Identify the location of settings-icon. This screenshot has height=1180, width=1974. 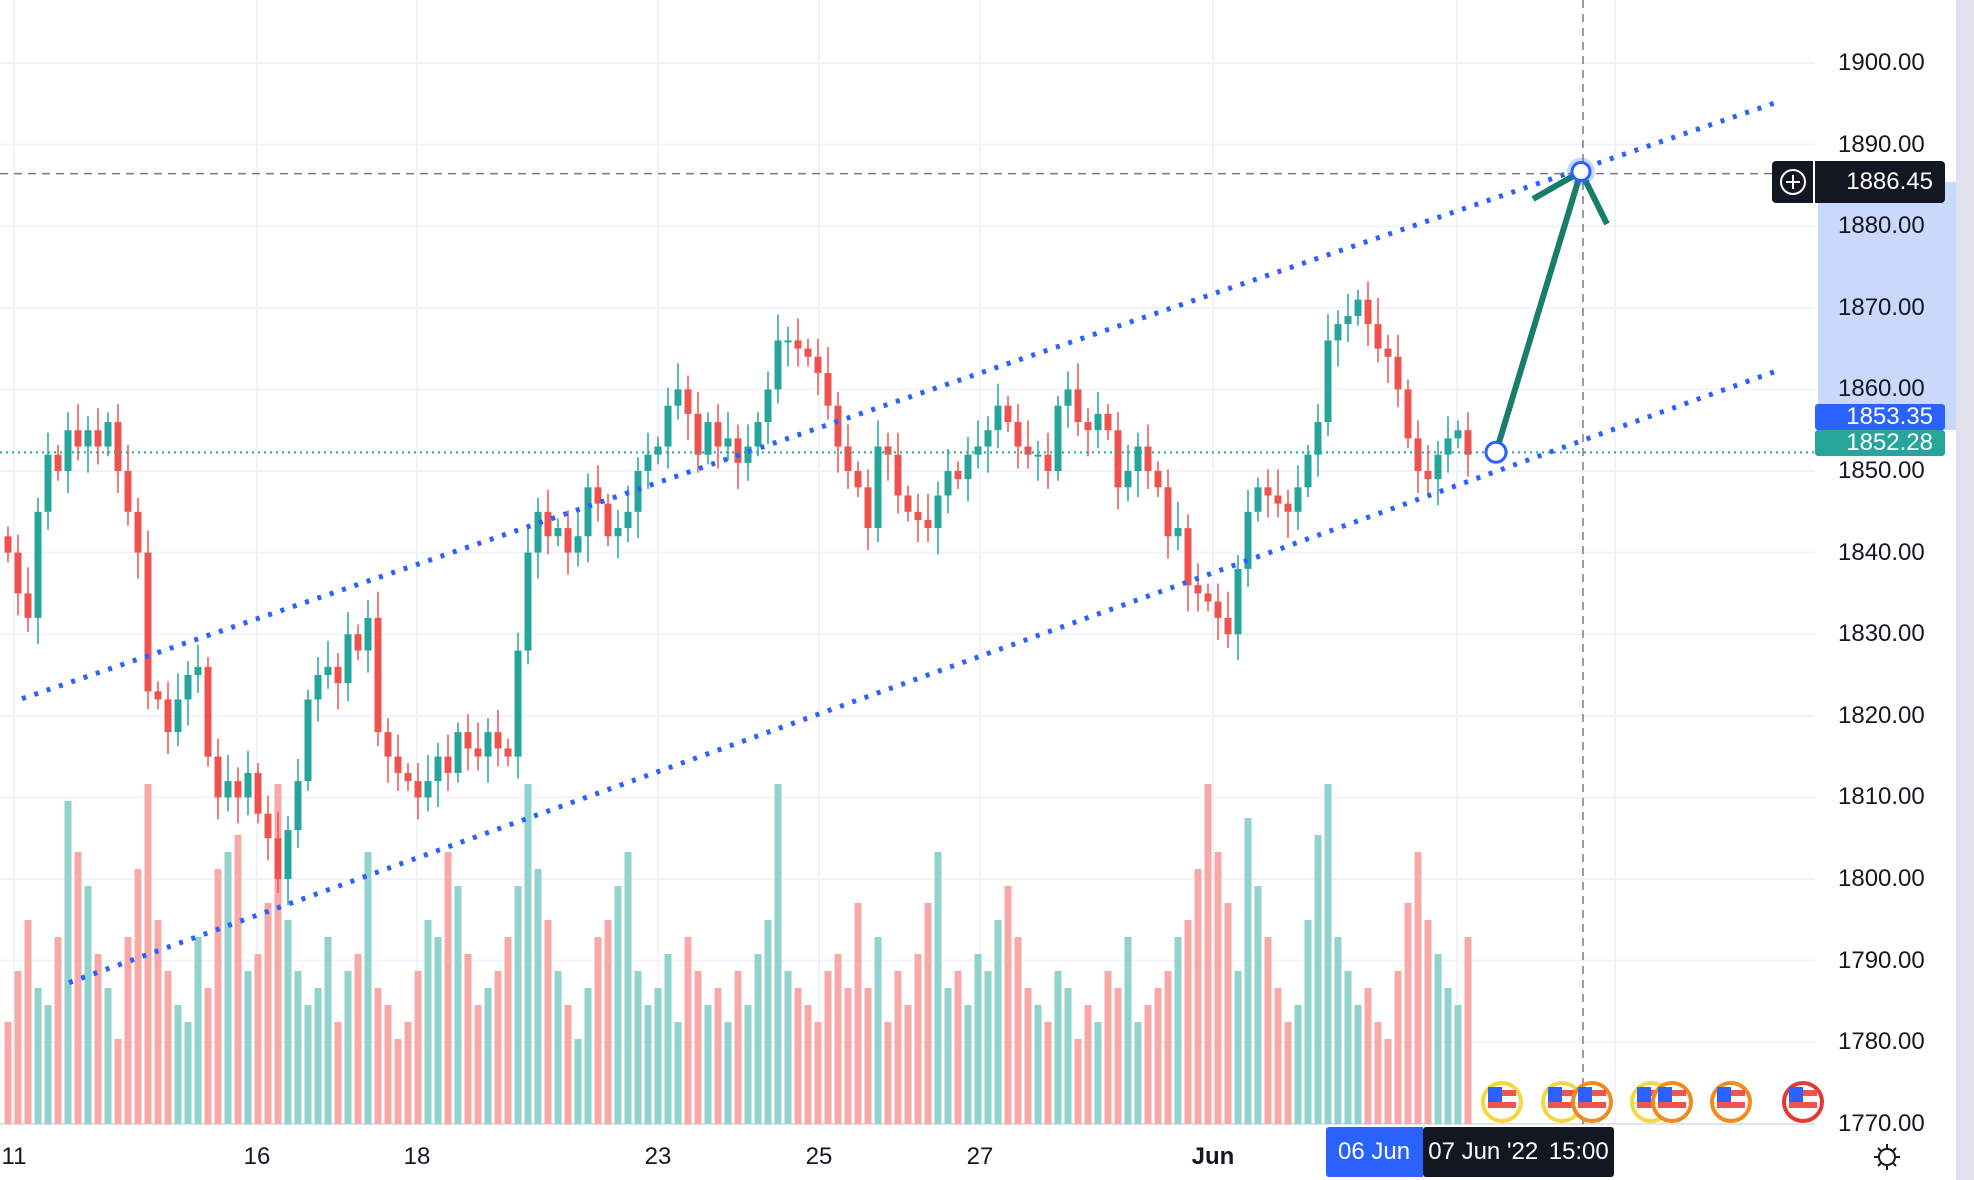
(1887, 1157).